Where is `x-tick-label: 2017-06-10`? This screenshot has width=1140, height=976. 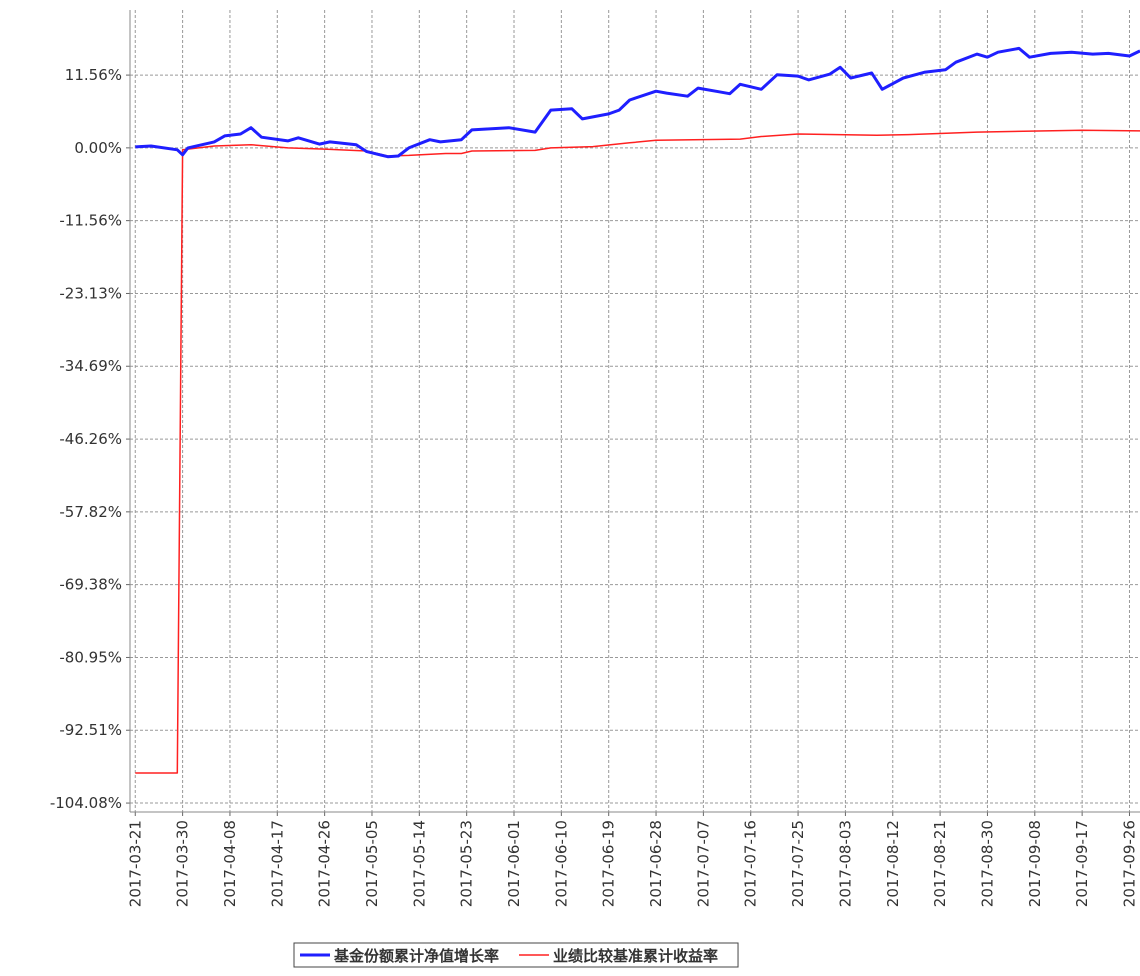
x-tick-label: 2017-06-10 is located at coordinates (561, 863).